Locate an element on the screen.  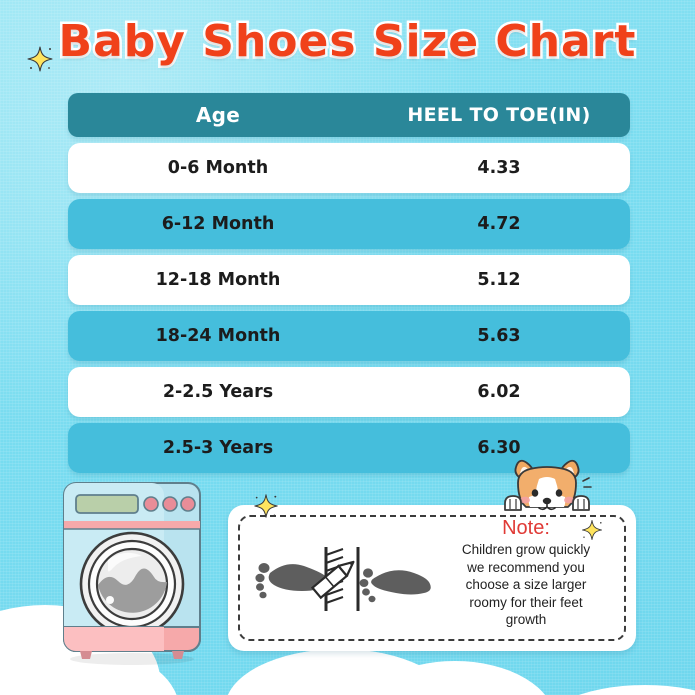
cell-heel-to-toe: 4.33 is located at coordinates (499, 168).